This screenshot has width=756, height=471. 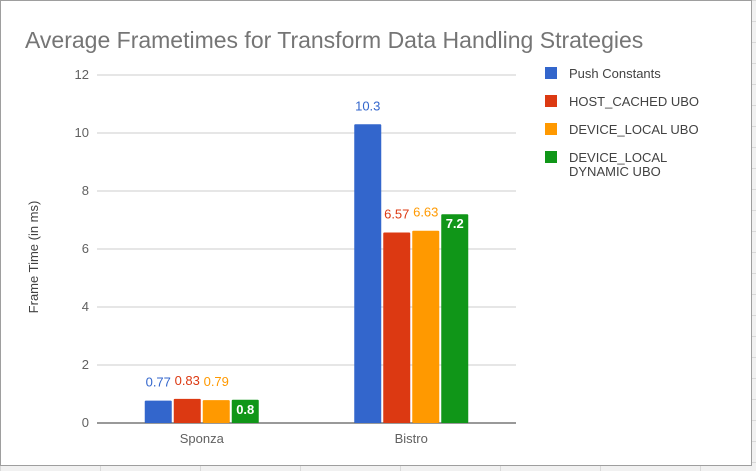 What do you see at coordinates (618, 157) in the screenshot?
I see `legend-label: DEVICE_LOCAL` at bounding box center [618, 157].